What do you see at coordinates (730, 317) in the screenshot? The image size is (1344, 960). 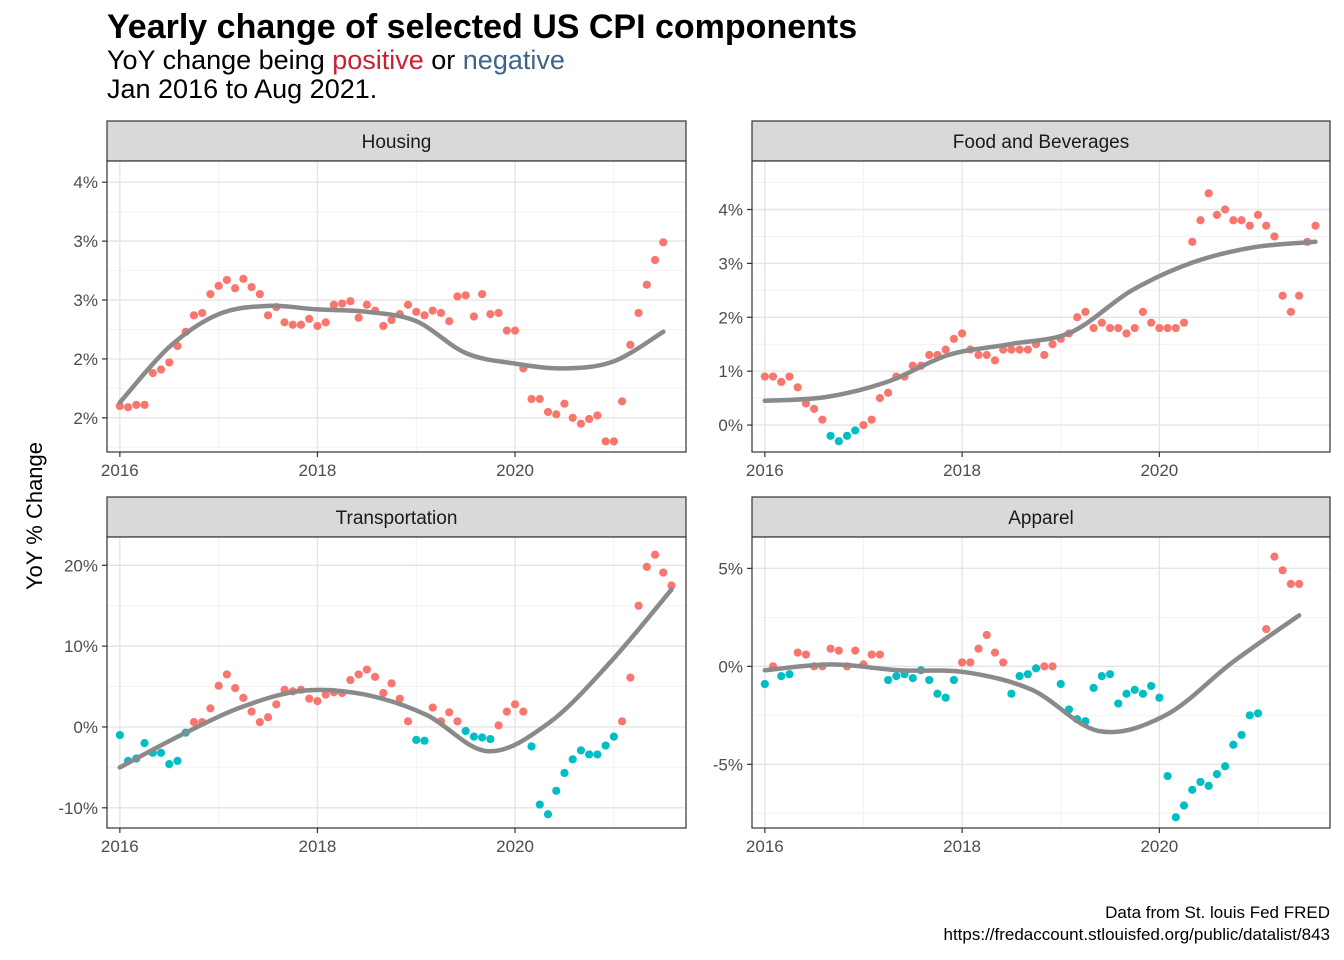 I see `y-tick-label: 2%` at bounding box center [730, 317].